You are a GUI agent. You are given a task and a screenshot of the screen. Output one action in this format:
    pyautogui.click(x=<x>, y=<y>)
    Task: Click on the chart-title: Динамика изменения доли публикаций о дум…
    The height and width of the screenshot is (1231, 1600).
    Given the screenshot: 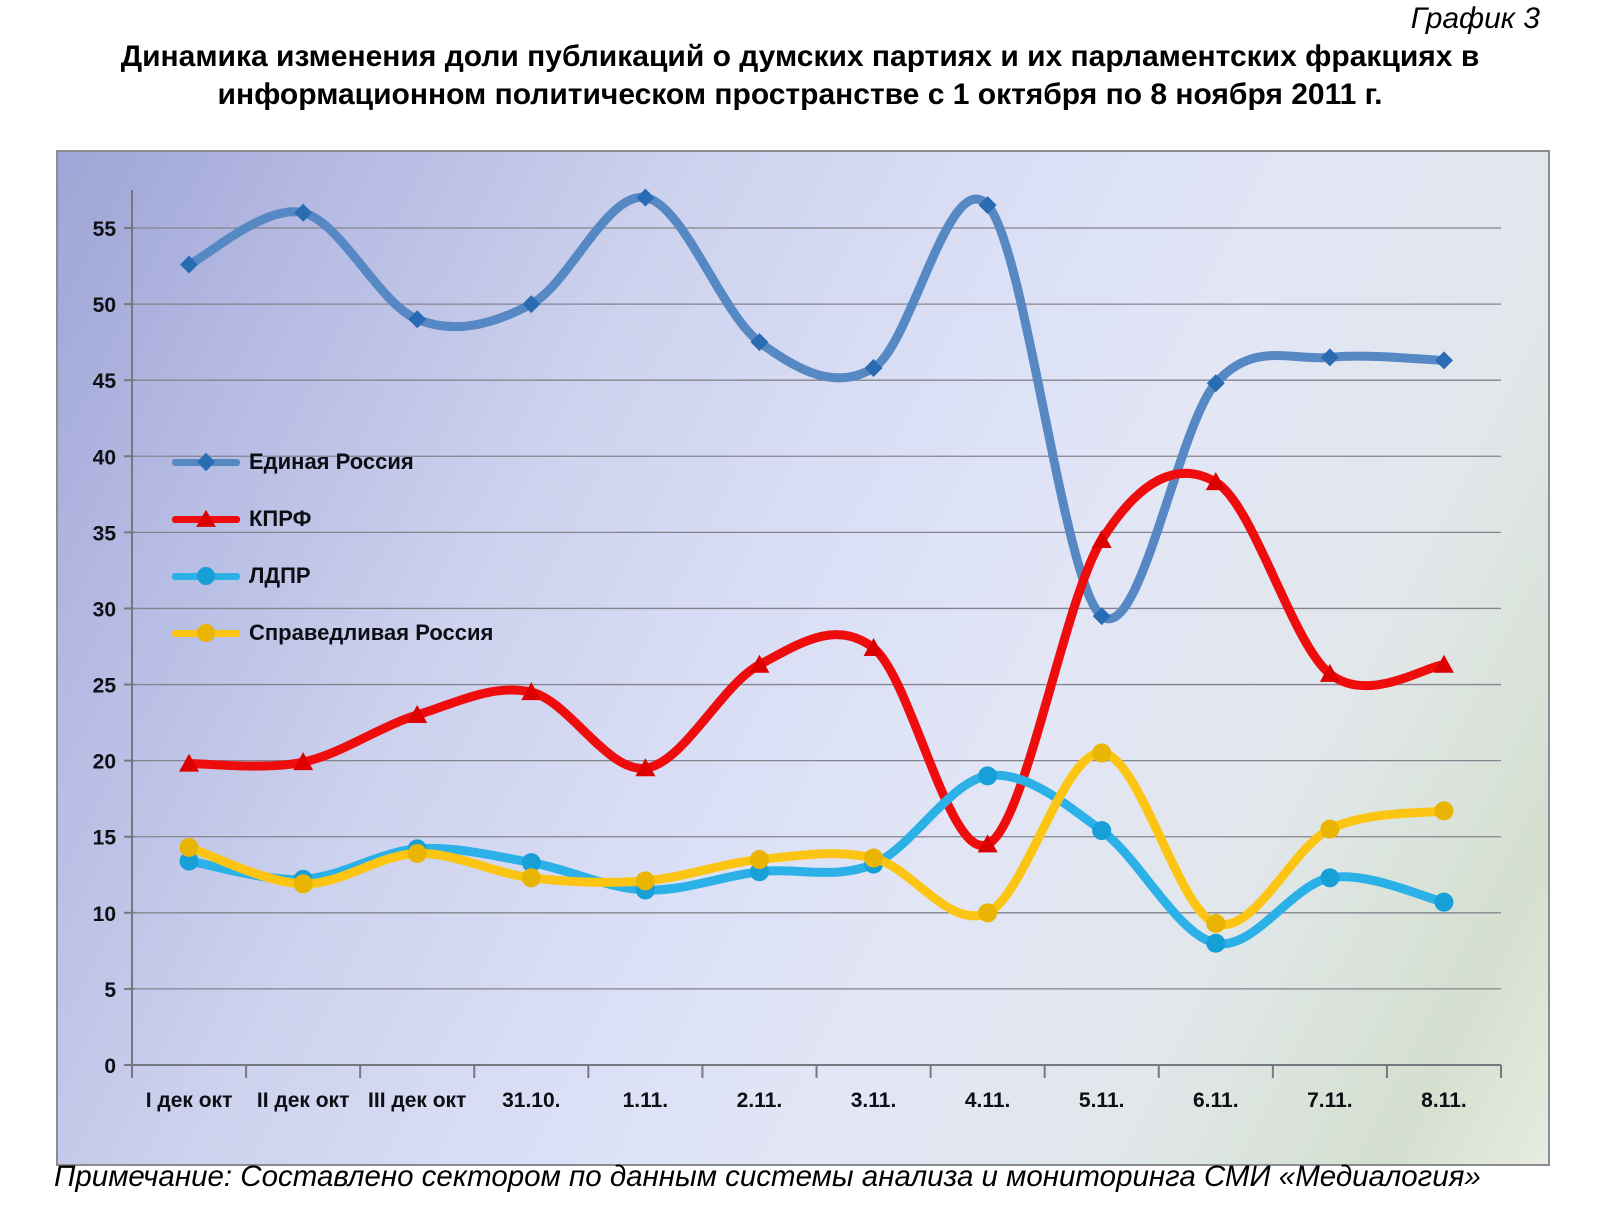 What is the action you would take?
    pyautogui.click(x=800, y=76)
    